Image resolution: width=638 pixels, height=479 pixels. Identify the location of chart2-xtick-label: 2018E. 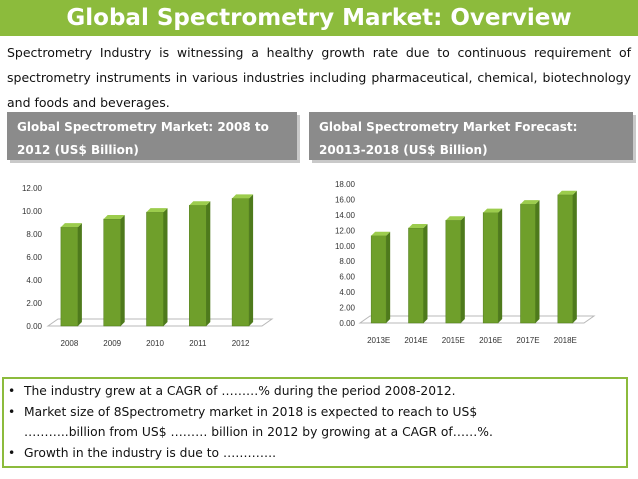
(565, 340).